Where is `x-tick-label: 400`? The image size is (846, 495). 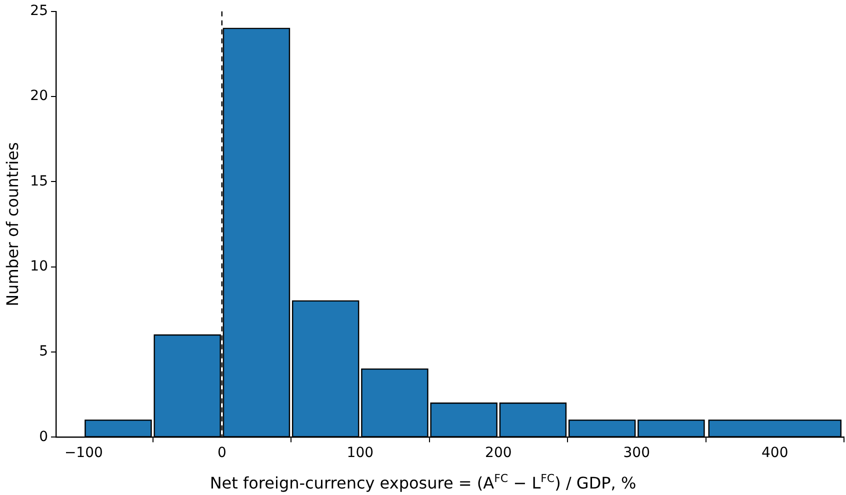
x-tick-label: 400 is located at coordinates (775, 453).